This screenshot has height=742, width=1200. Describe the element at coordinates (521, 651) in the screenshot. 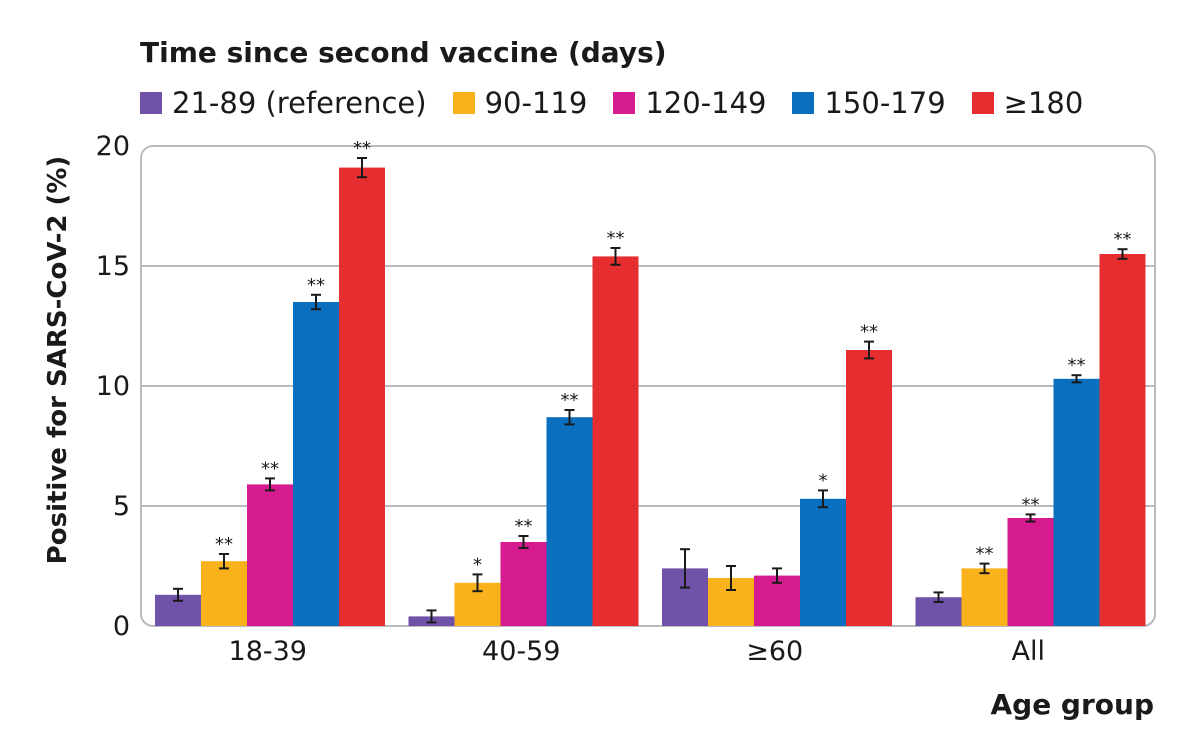

I see `x-tick-label: 40-59` at that location.